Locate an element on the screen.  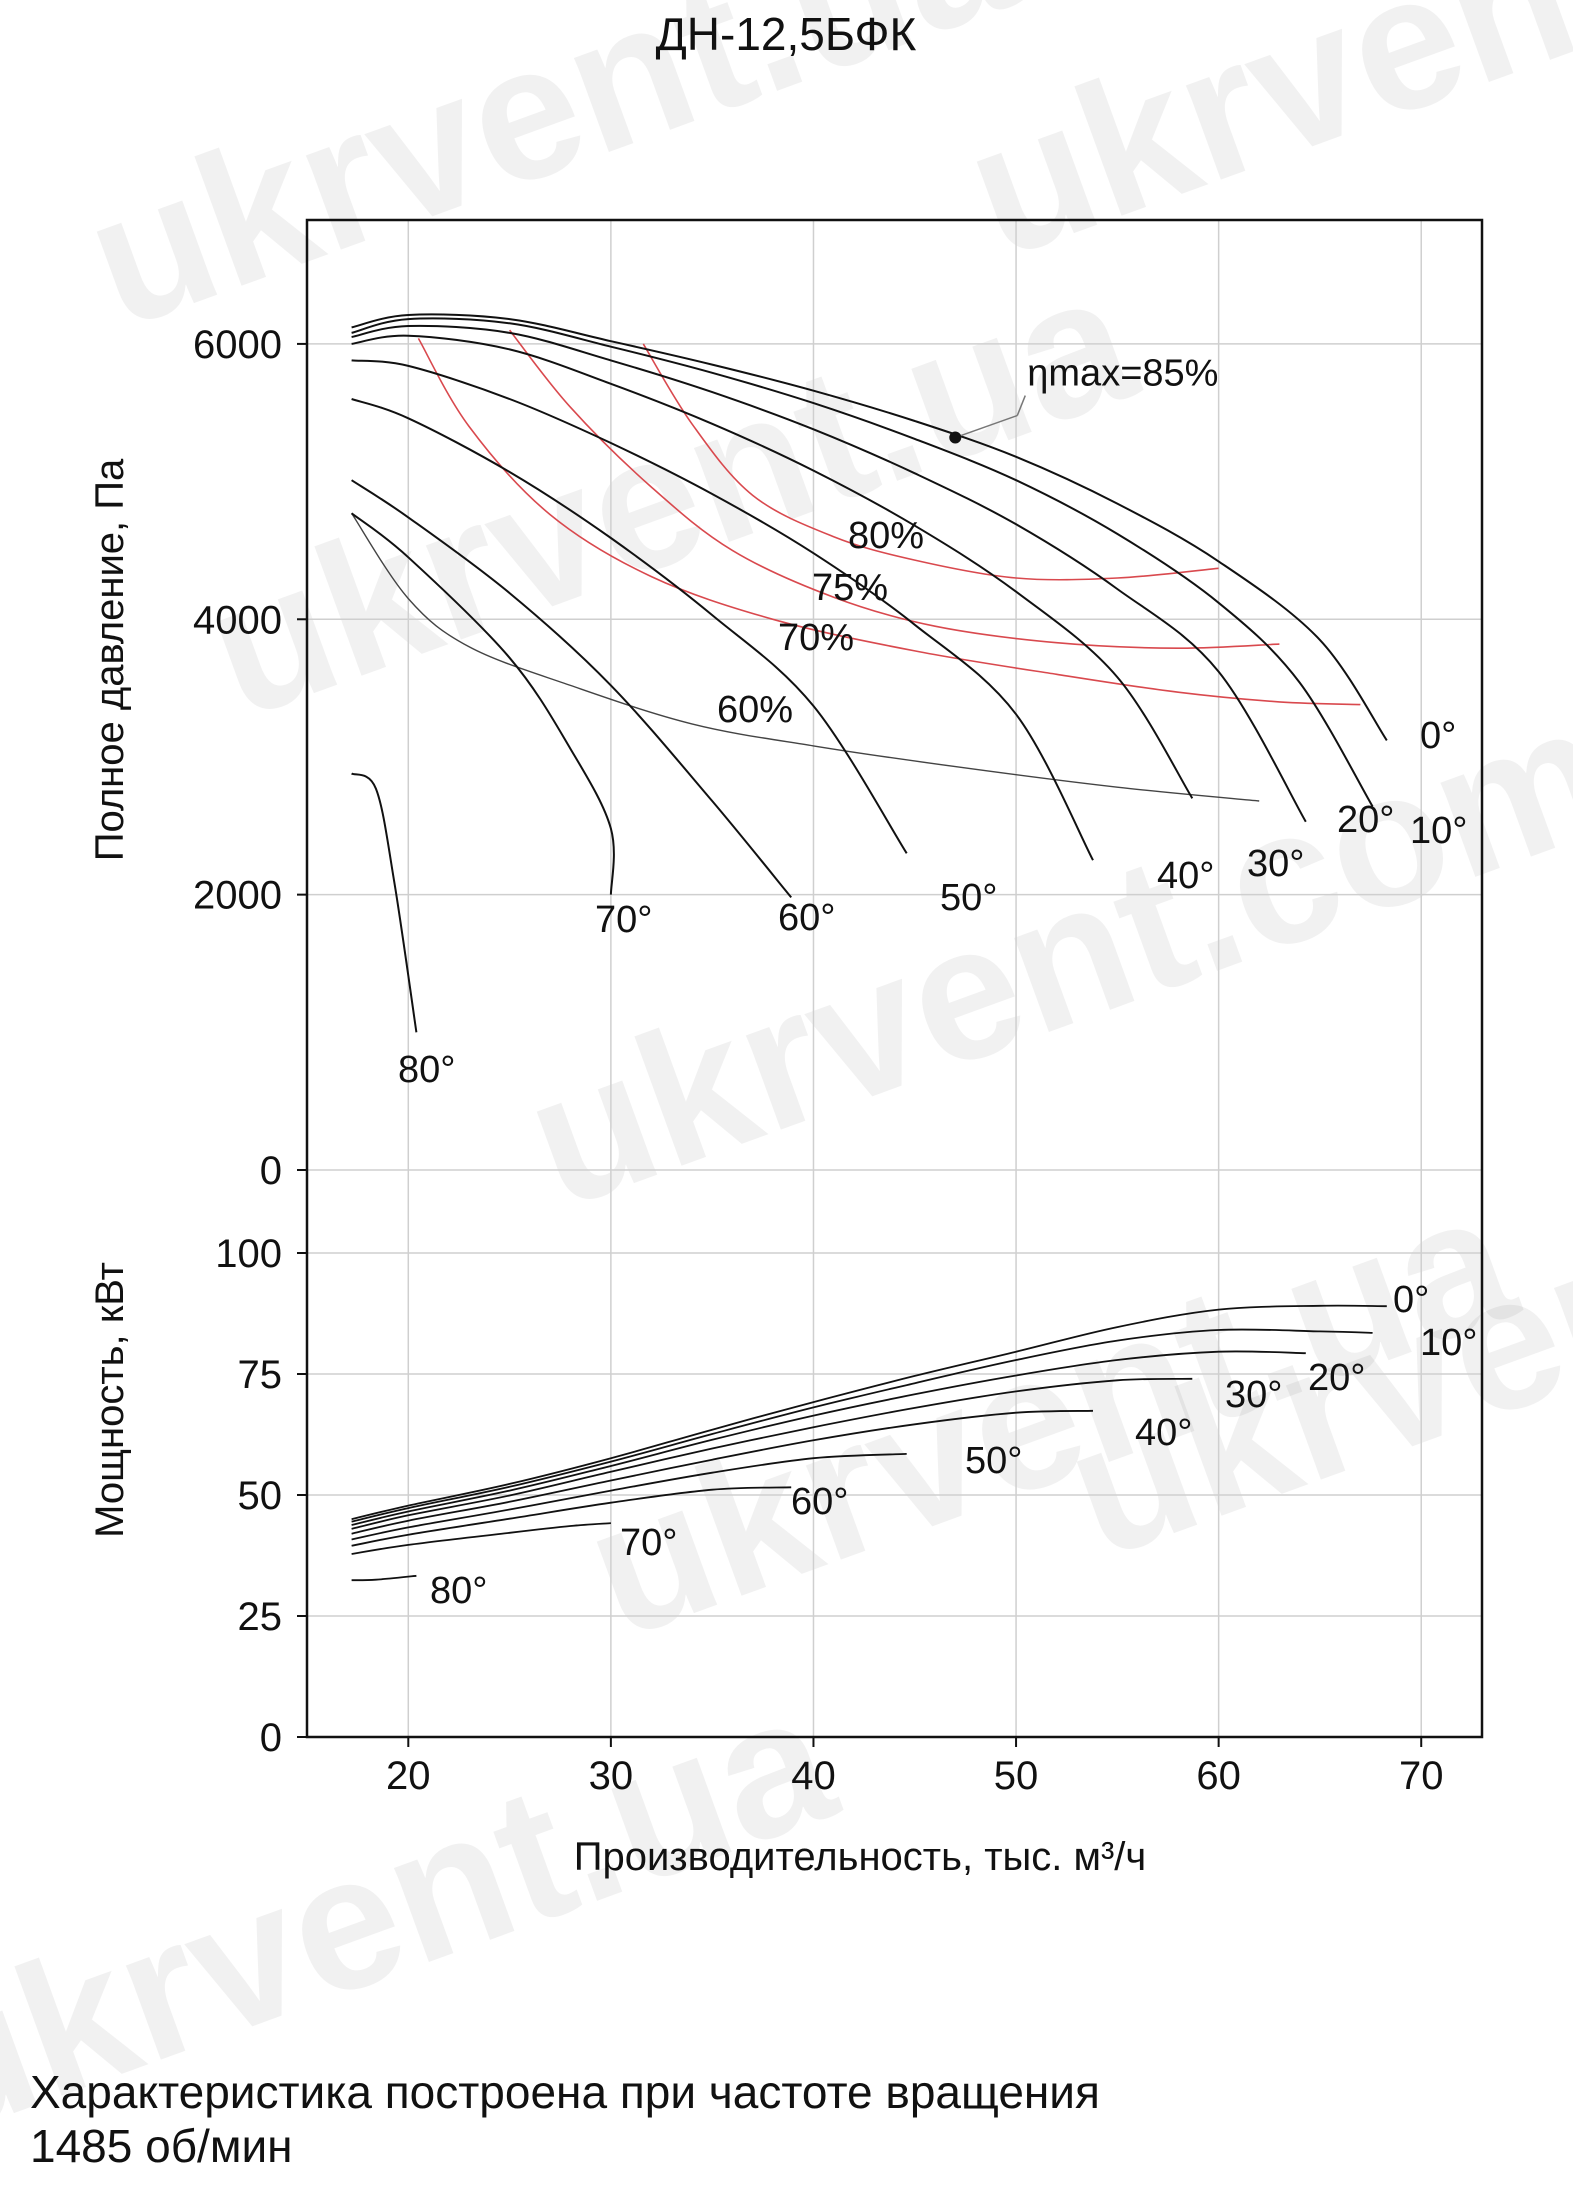
pressure-curve-50deg is located at coordinates (629, 626).